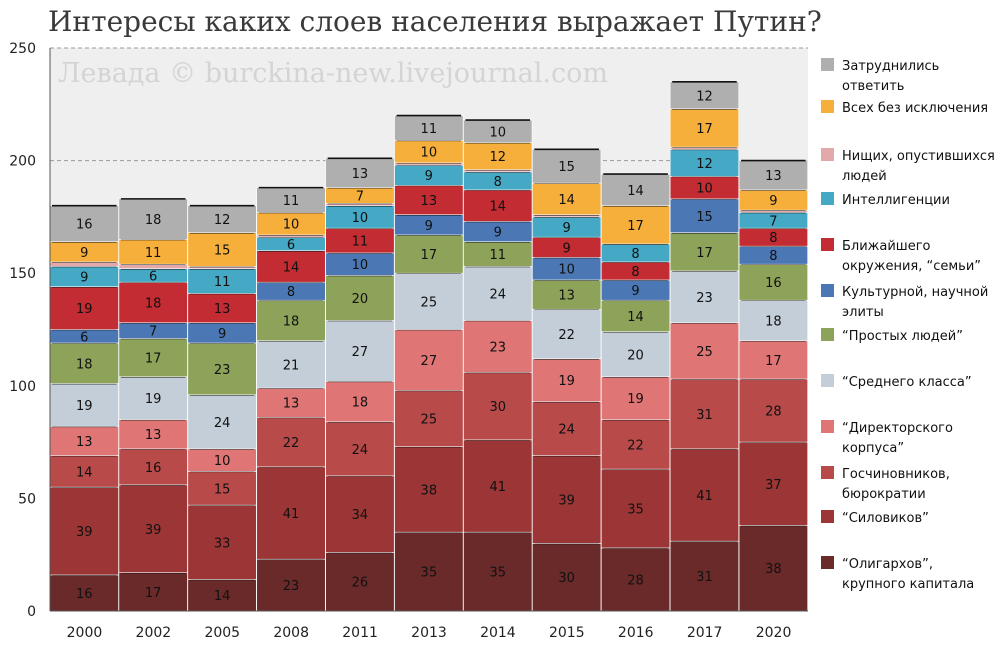 This screenshot has height=651, width=1000. I want to click on y-tick-label: 150, so click(22, 274).